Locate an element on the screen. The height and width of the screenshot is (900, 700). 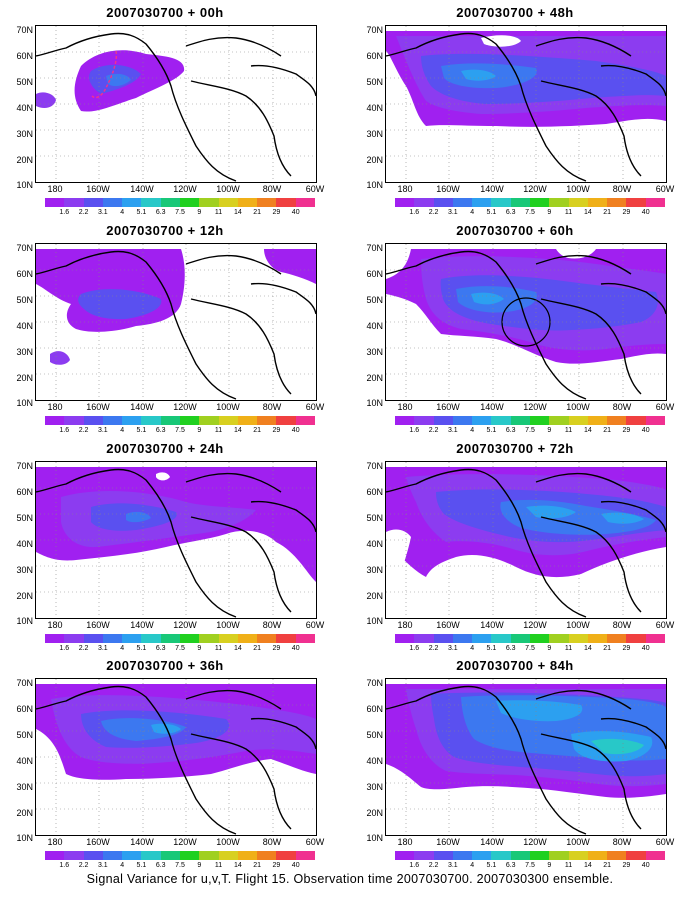
colorbar-ticks: 1.6 2.2 3.1 4 5.1 6.3 7.5 9 11 14 21 29 40 is located at coordinates (530, 867).